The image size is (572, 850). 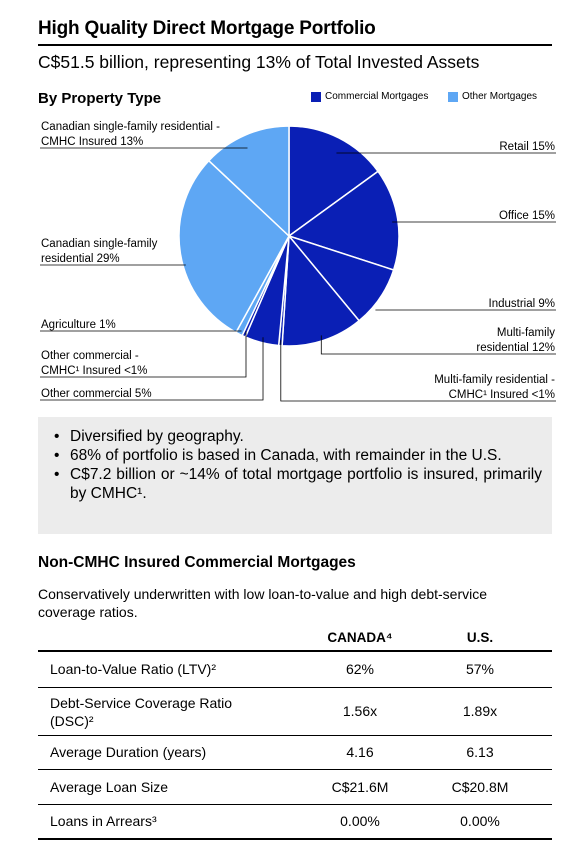 I want to click on row-label: Debt-Service Coverage Ratio (DSC)², so click(x=141, y=712).